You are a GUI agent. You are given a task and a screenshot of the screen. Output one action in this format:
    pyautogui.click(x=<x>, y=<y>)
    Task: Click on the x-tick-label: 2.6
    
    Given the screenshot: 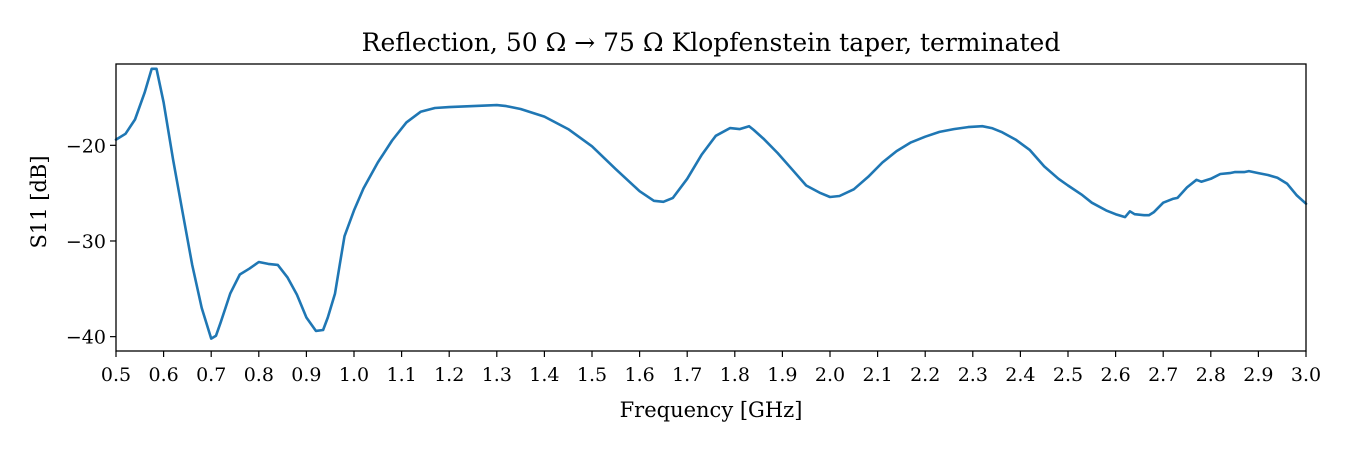 What is the action you would take?
    pyautogui.click(x=1115, y=375)
    